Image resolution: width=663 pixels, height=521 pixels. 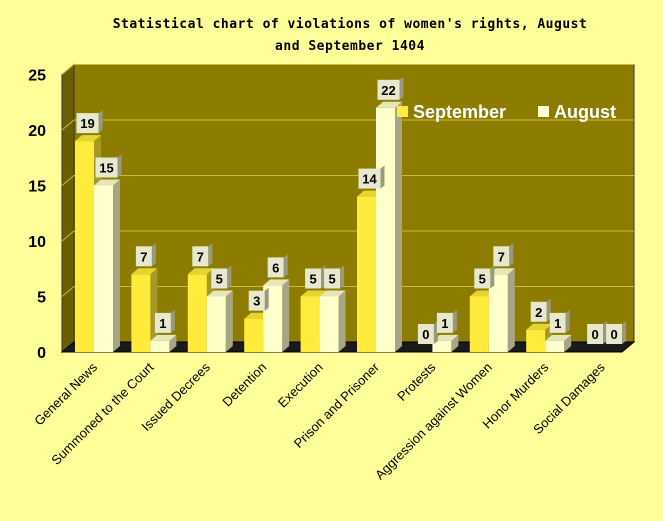 I want to click on data-label: 19, so click(x=87, y=123).